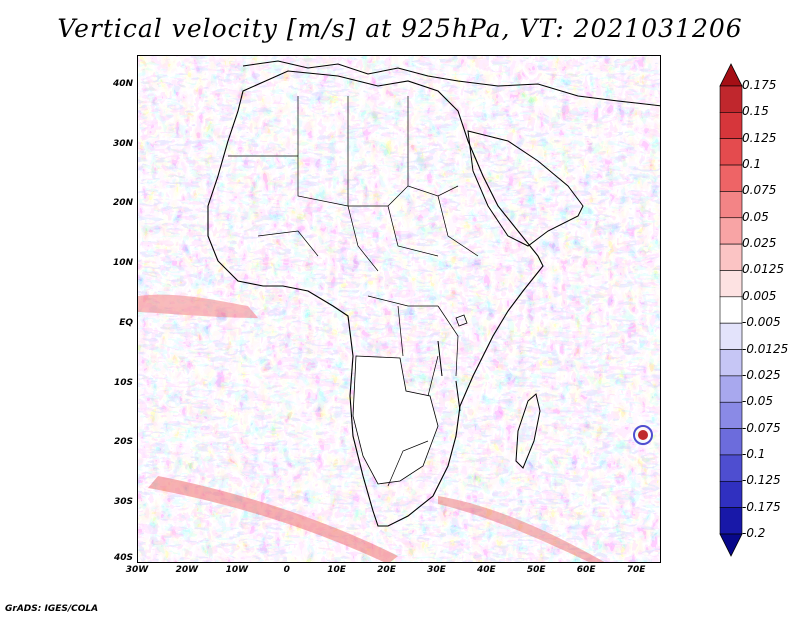 The height and width of the screenshot is (618, 800). I want to click on colorbar-level-label: -0.025, so click(761, 374).